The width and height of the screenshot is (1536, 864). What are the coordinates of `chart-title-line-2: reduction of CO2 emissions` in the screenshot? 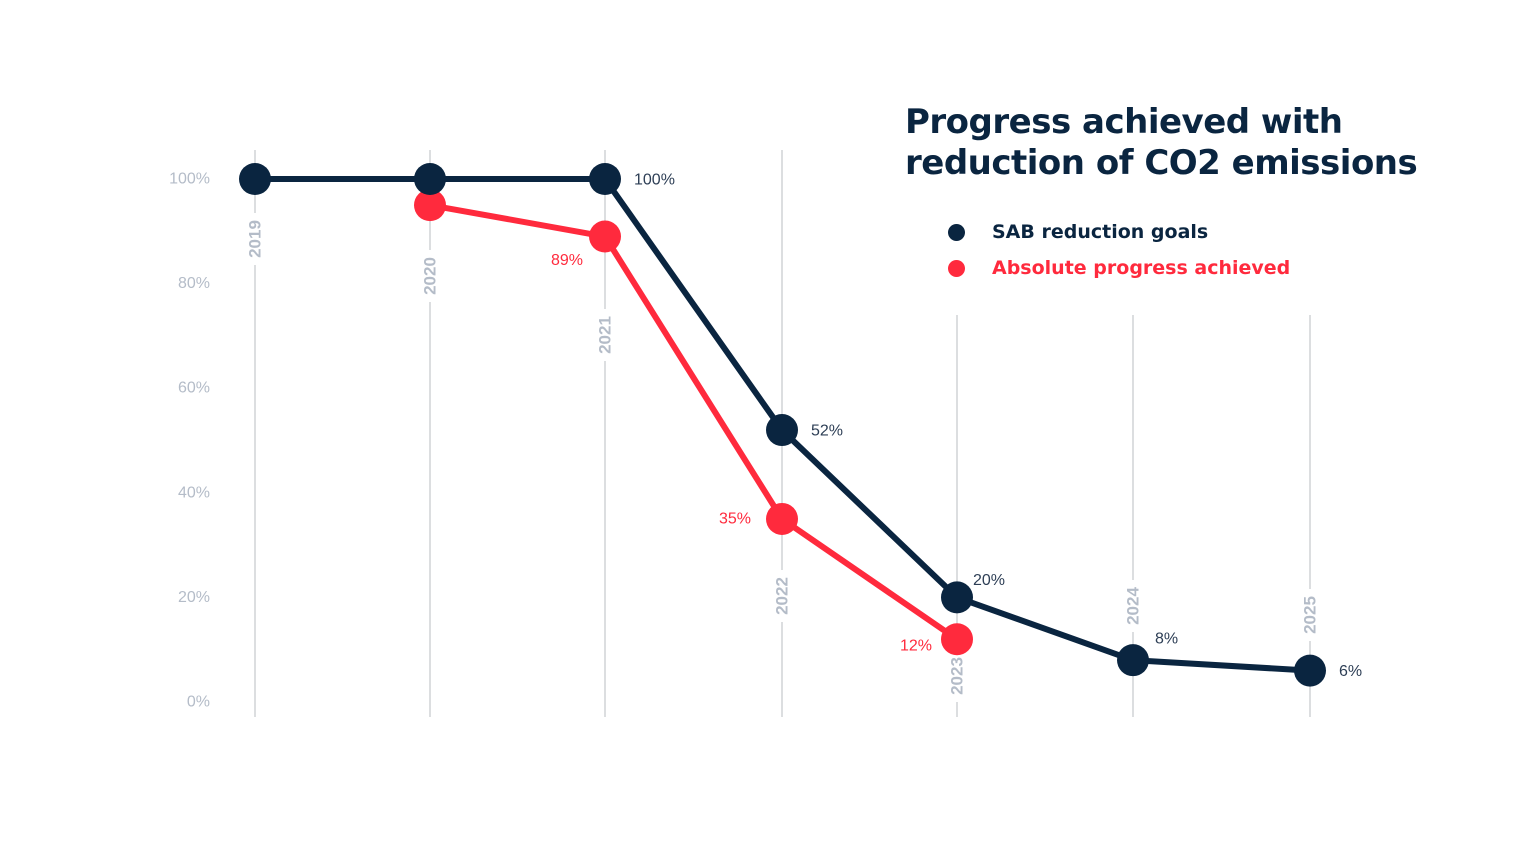 It's located at (1161, 163).